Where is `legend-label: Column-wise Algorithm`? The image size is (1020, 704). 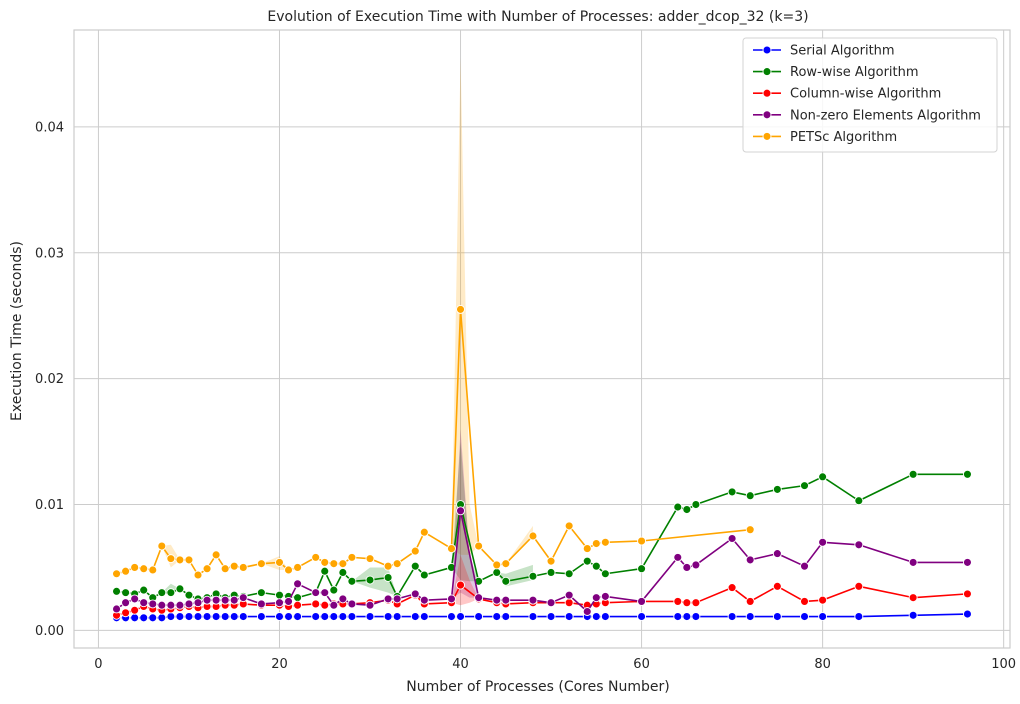
legend-label: Column-wise Algorithm is located at coordinates (865, 94).